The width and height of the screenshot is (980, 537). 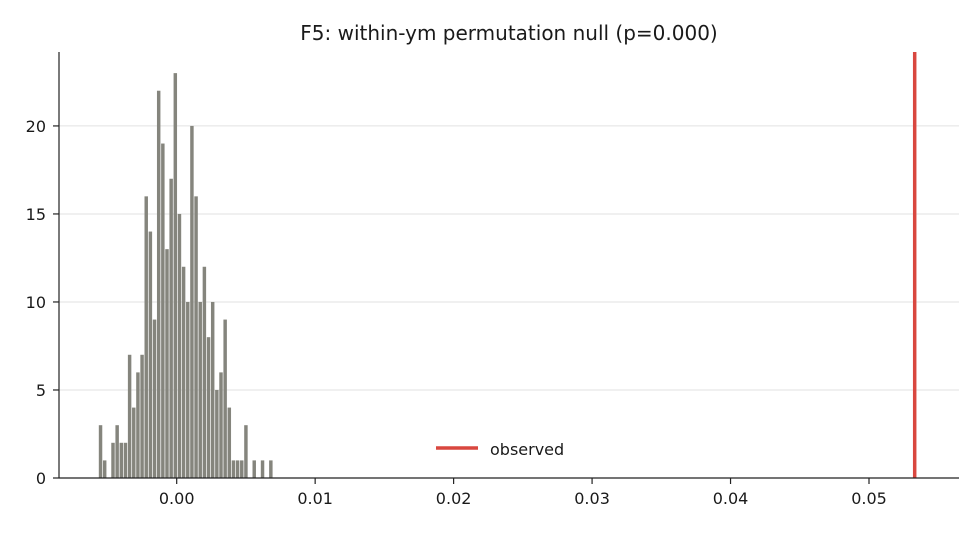 What do you see at coordinates (36, 126) in the screenshot?
I see `y-tick-label: 20` at bounding box center [36, 126].